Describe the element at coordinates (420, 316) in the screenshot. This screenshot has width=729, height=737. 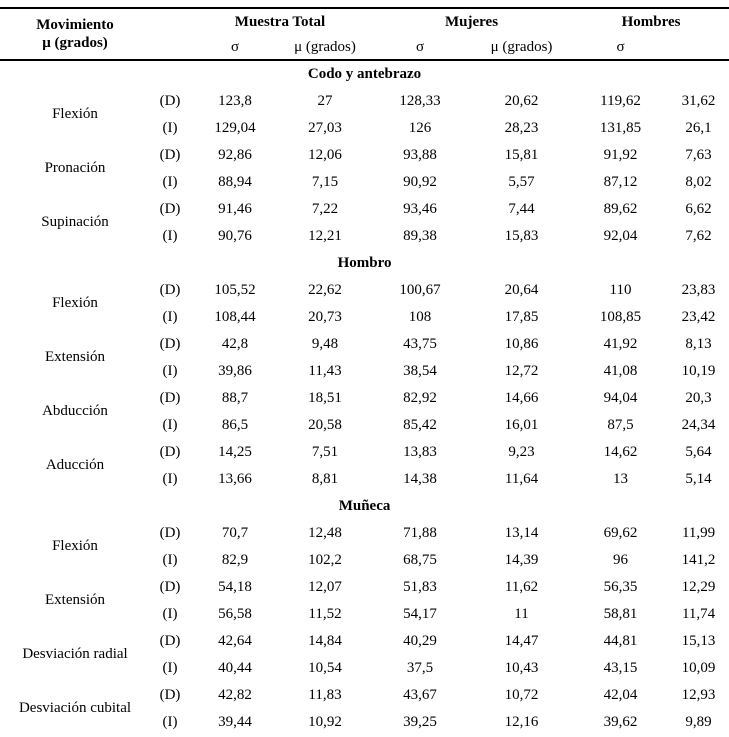
I see `value-cell: 108` at that location.